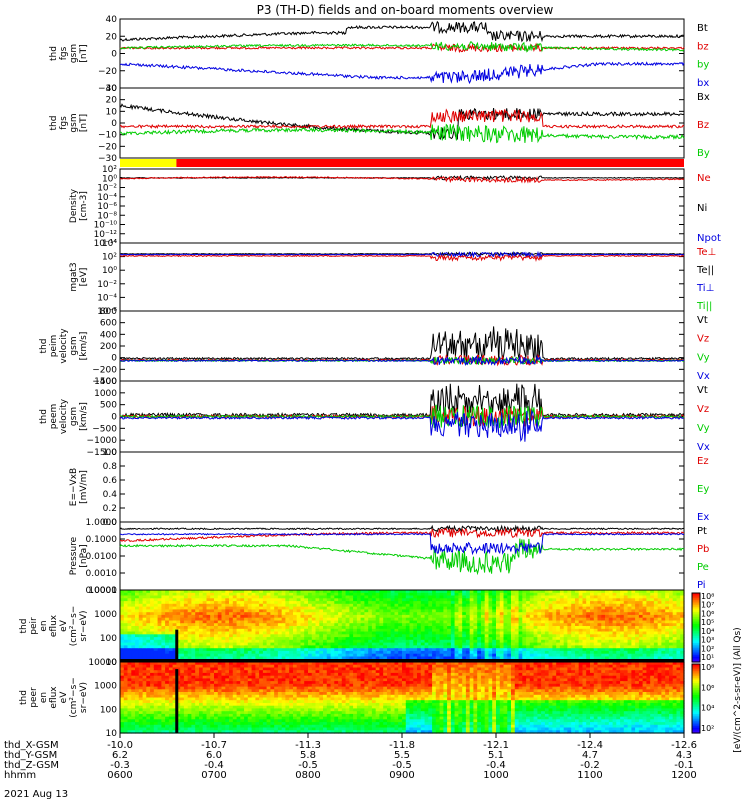 This screenshot has width=750, height=800. I want to click on legend-ey: Ey, so click(703, 489).